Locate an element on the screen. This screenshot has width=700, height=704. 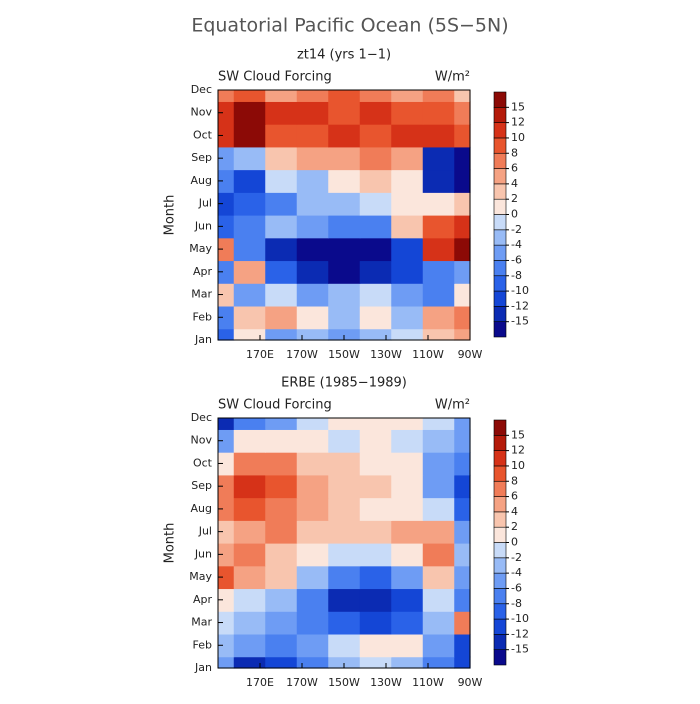
colorbar-label: 15 is located at coordinates (518, 106).